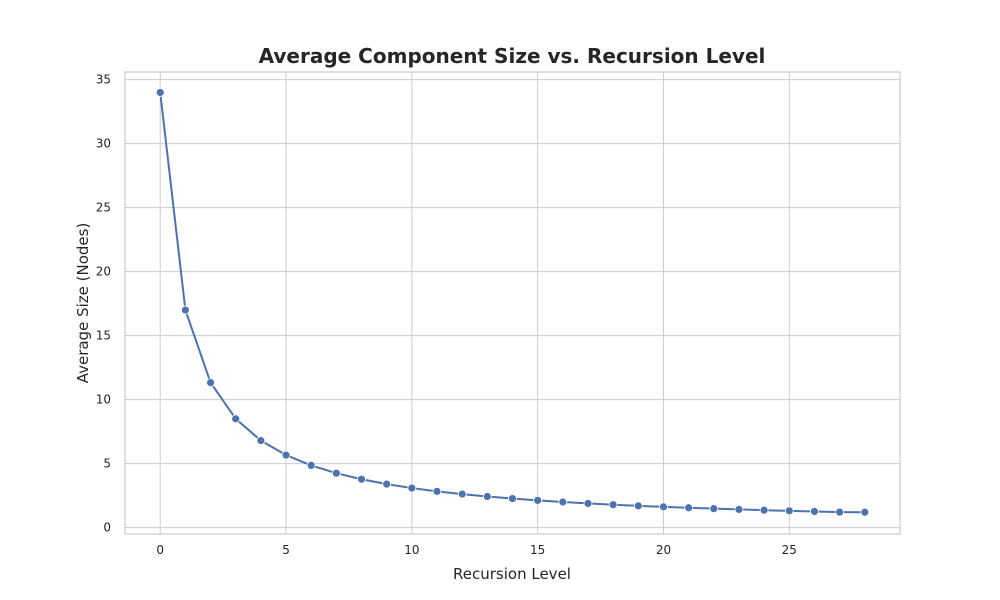  I want to click on y-tick-label: 30, so click(103, 144).